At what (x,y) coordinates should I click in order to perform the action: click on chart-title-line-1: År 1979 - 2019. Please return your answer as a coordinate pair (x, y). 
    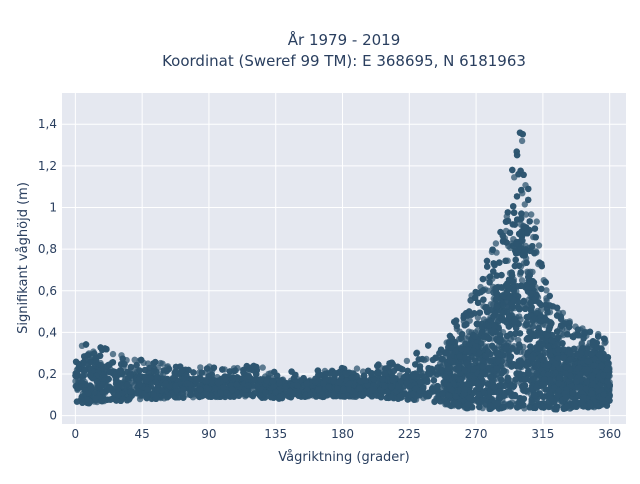
    Looking at the image, I should click on (344, 39).